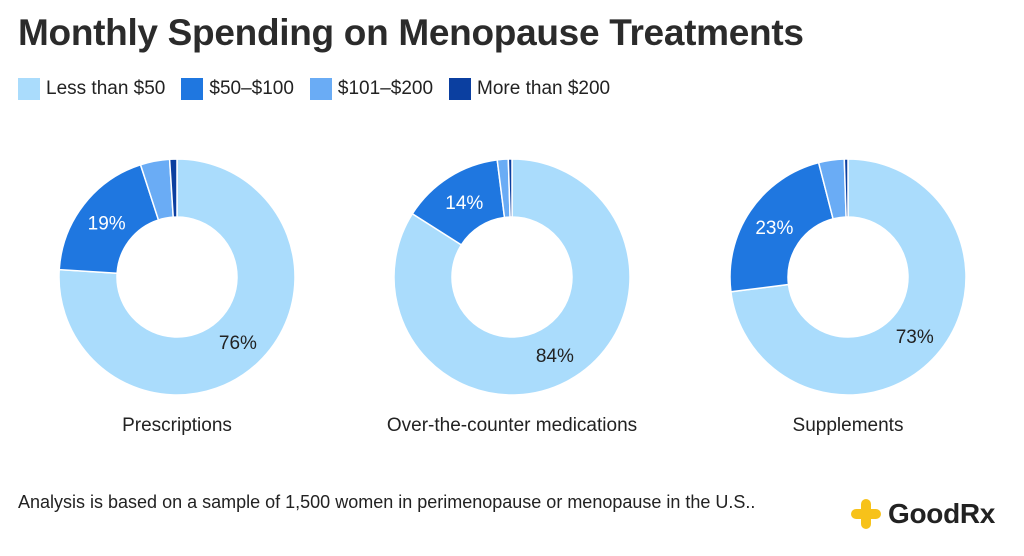 The height and width of the screenshot is (556, 1024). Describe the element at coordinates (411, 32) in the screenshot. I see `chart-title: Monthly Spending on Menopause Treatments` at that location.